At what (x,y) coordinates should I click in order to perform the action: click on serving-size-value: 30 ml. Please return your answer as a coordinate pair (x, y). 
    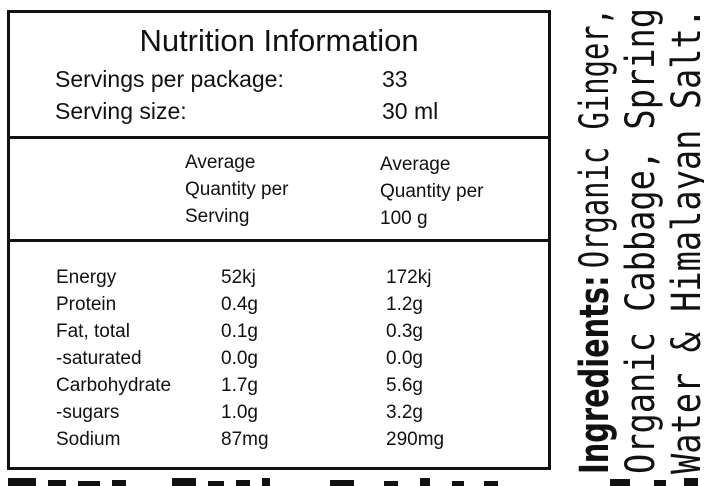
    Looking at the image, I should click on (410, 111).